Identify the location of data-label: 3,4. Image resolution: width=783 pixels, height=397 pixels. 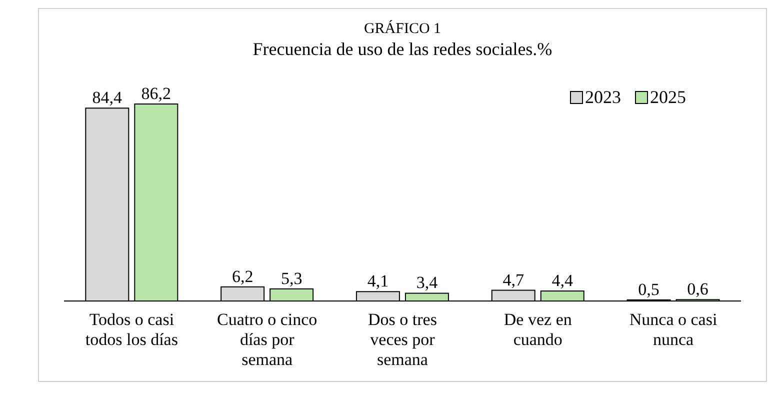
(427, 282).